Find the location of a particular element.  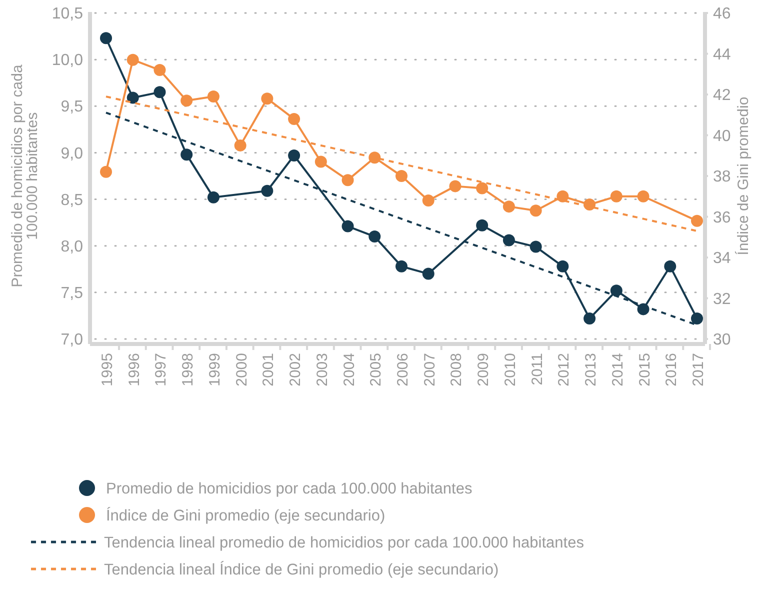

y2-tick-label: 38 is located at coordinates (722, 177).